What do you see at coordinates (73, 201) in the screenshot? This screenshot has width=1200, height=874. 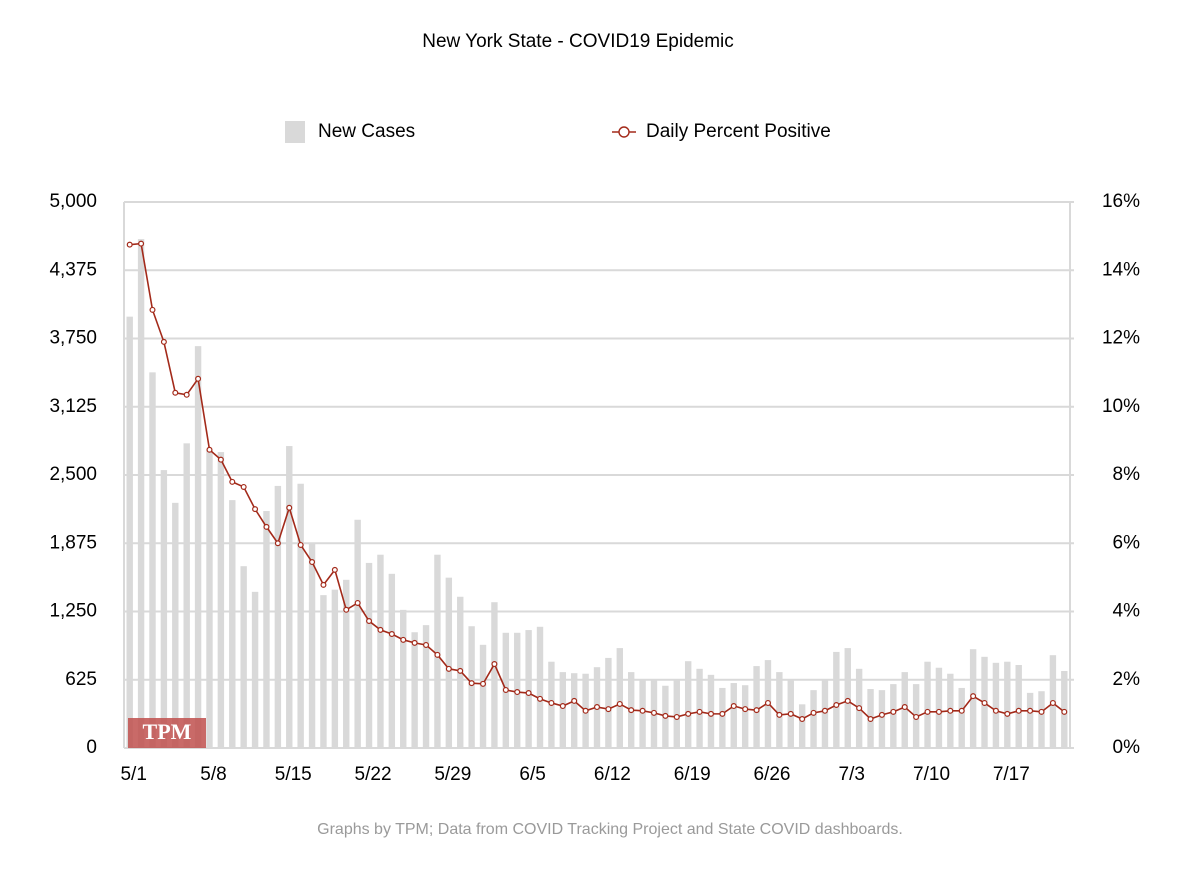 I see `y-tick-label: 5,000` at bounding box center [73, 201].